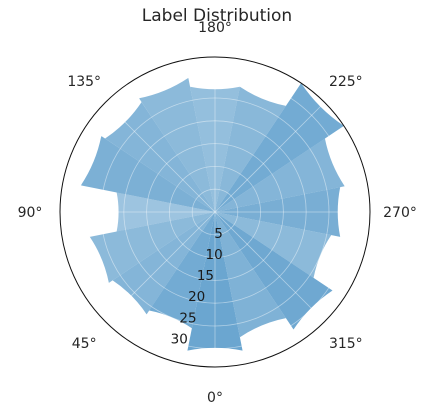  What do you see at coordinates (214, 255) in the screenshot?
I see `radial-tick-label: 10` at bounding box center [214, 255].